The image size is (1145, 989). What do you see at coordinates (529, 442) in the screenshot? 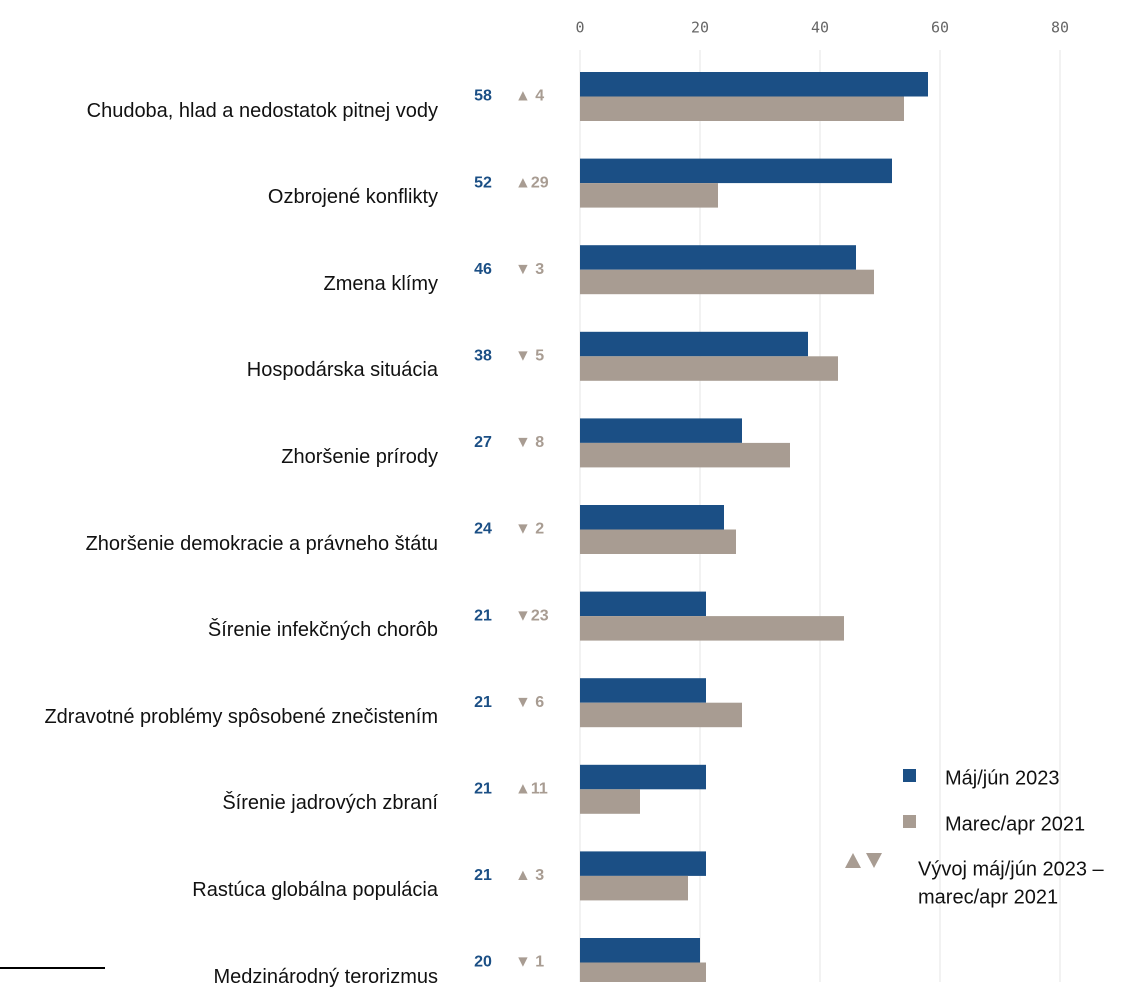
I see `change-label: ▼ 8` at bounding box center [529, 442].